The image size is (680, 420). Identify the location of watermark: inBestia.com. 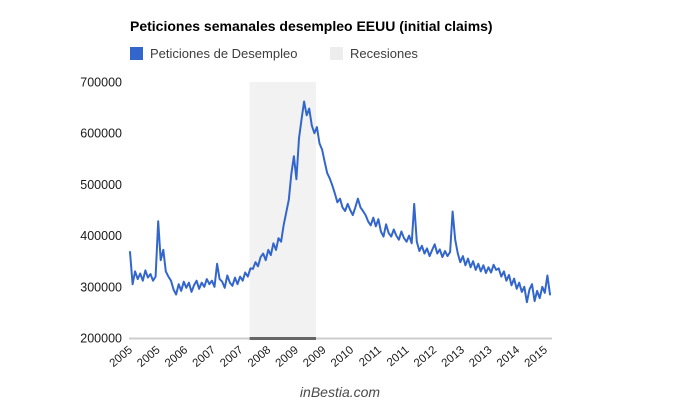
(340, 392).